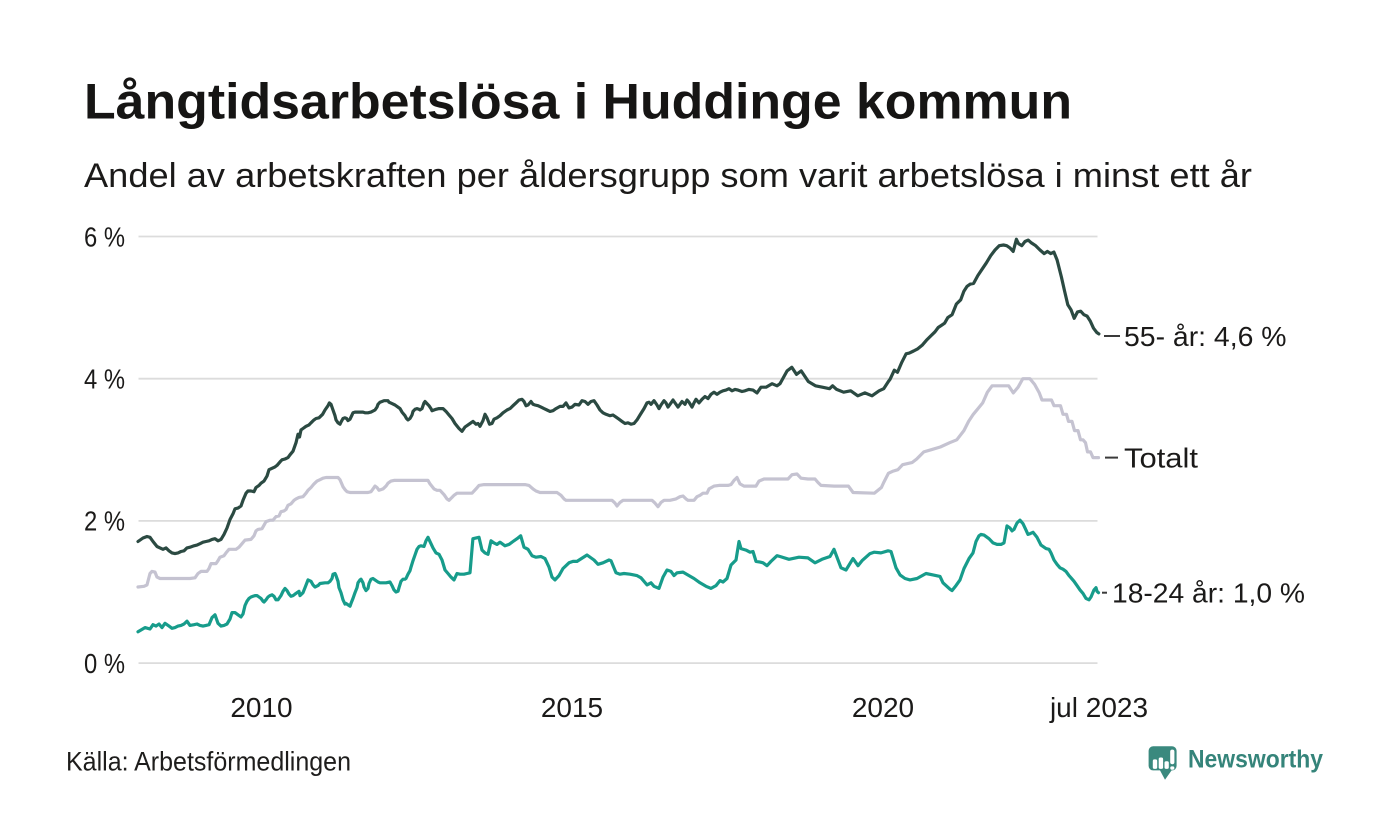  What do you see at coordinates (1205, 336) in the screenshot?
I see `svg-text: 55- år: 4,6 %` at bounding box center [1205, 336].